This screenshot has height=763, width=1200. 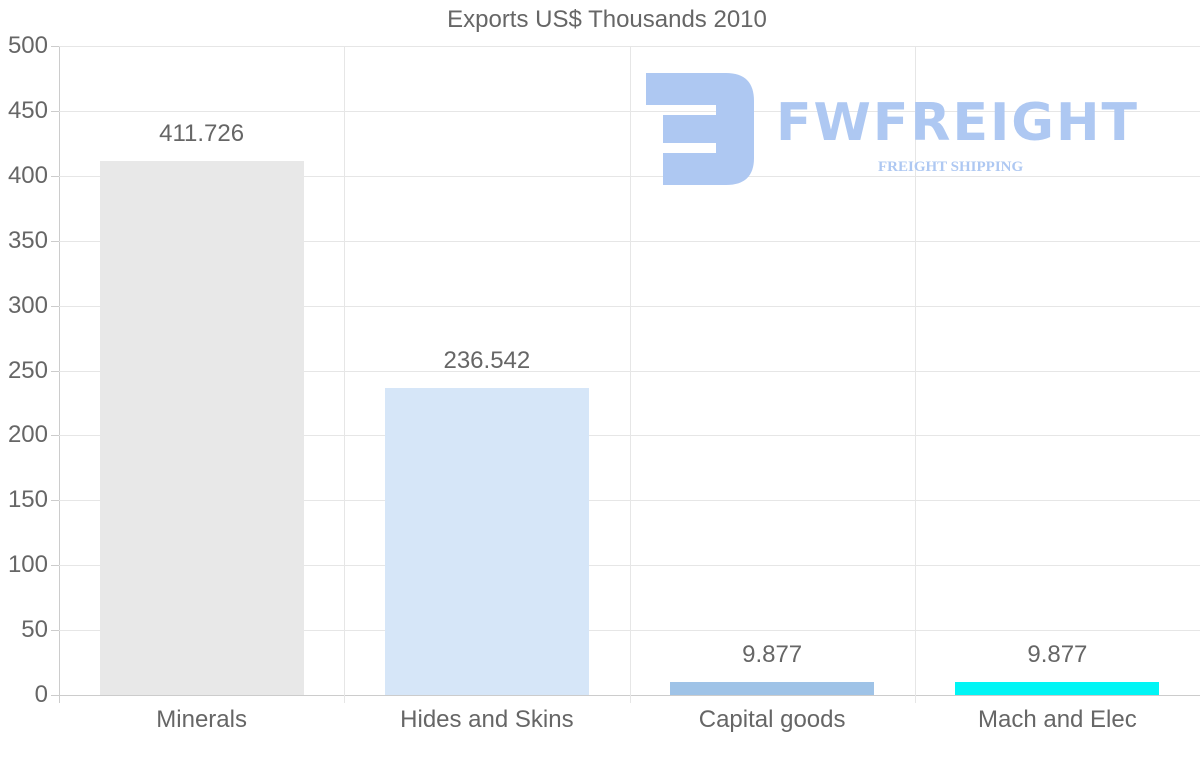 What do you see at coordinates (772, 688) in the screenshot?
I see `bar-capital-goods` at bounding box center [772, 688].